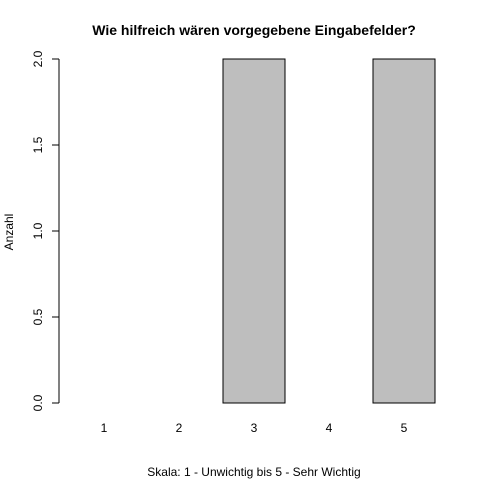 This screenshot has width=480, height=480. What do you see at coordinates (38, 316) in the screenshot?
I see `y-tick-label: 0.5` at bounding box center [38, 316].